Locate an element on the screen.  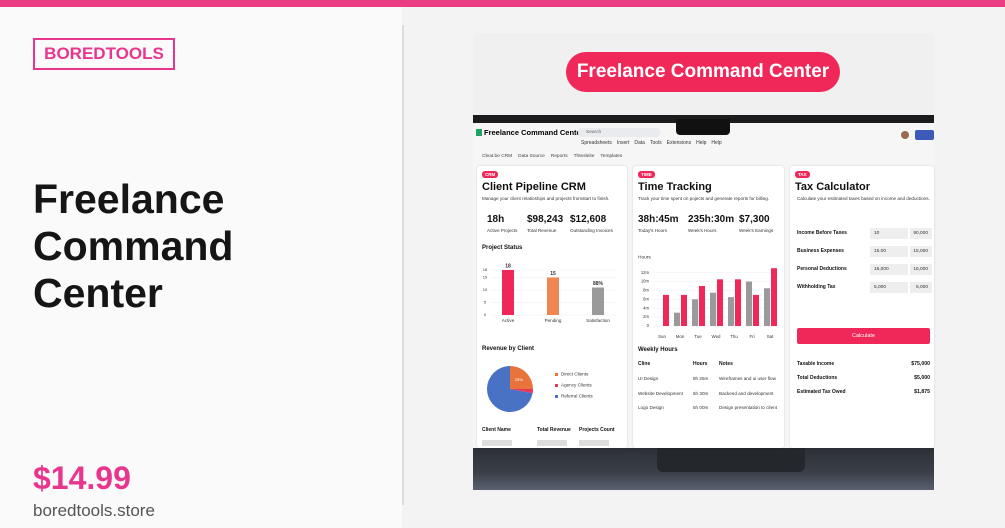
menu-item: Tools is located at coordinates (655, 143).